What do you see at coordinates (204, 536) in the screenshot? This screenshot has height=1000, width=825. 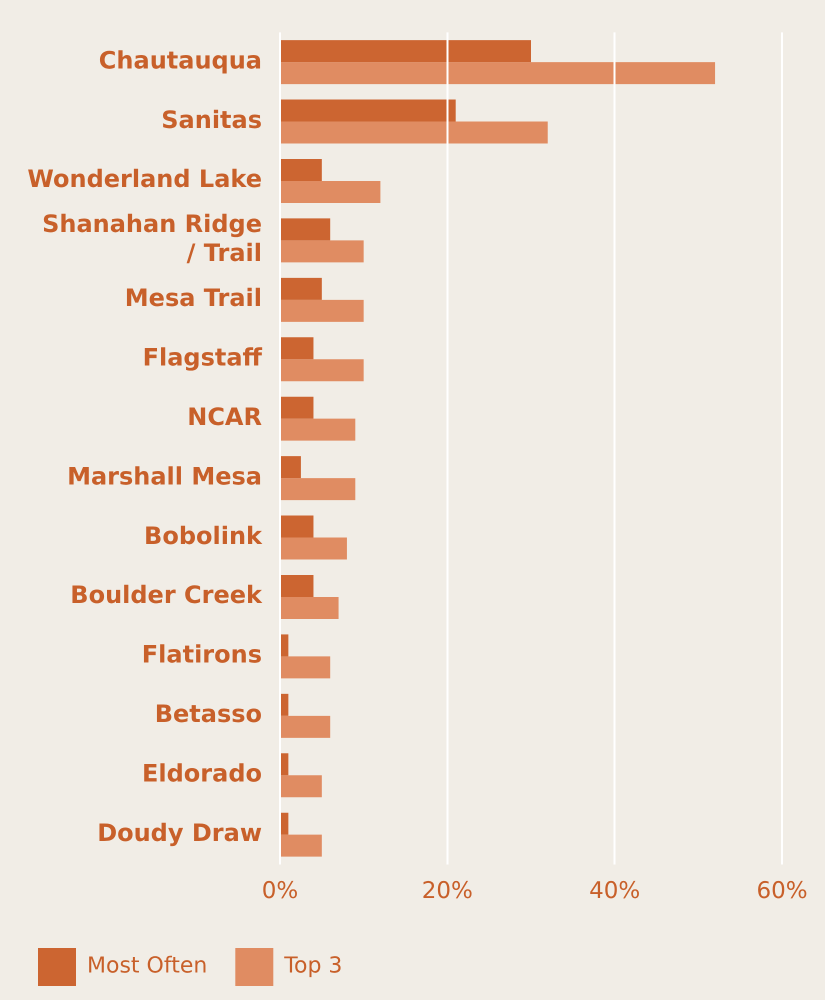 I see `y-tick-label: Bobolink` at bounding box center [204, 536].